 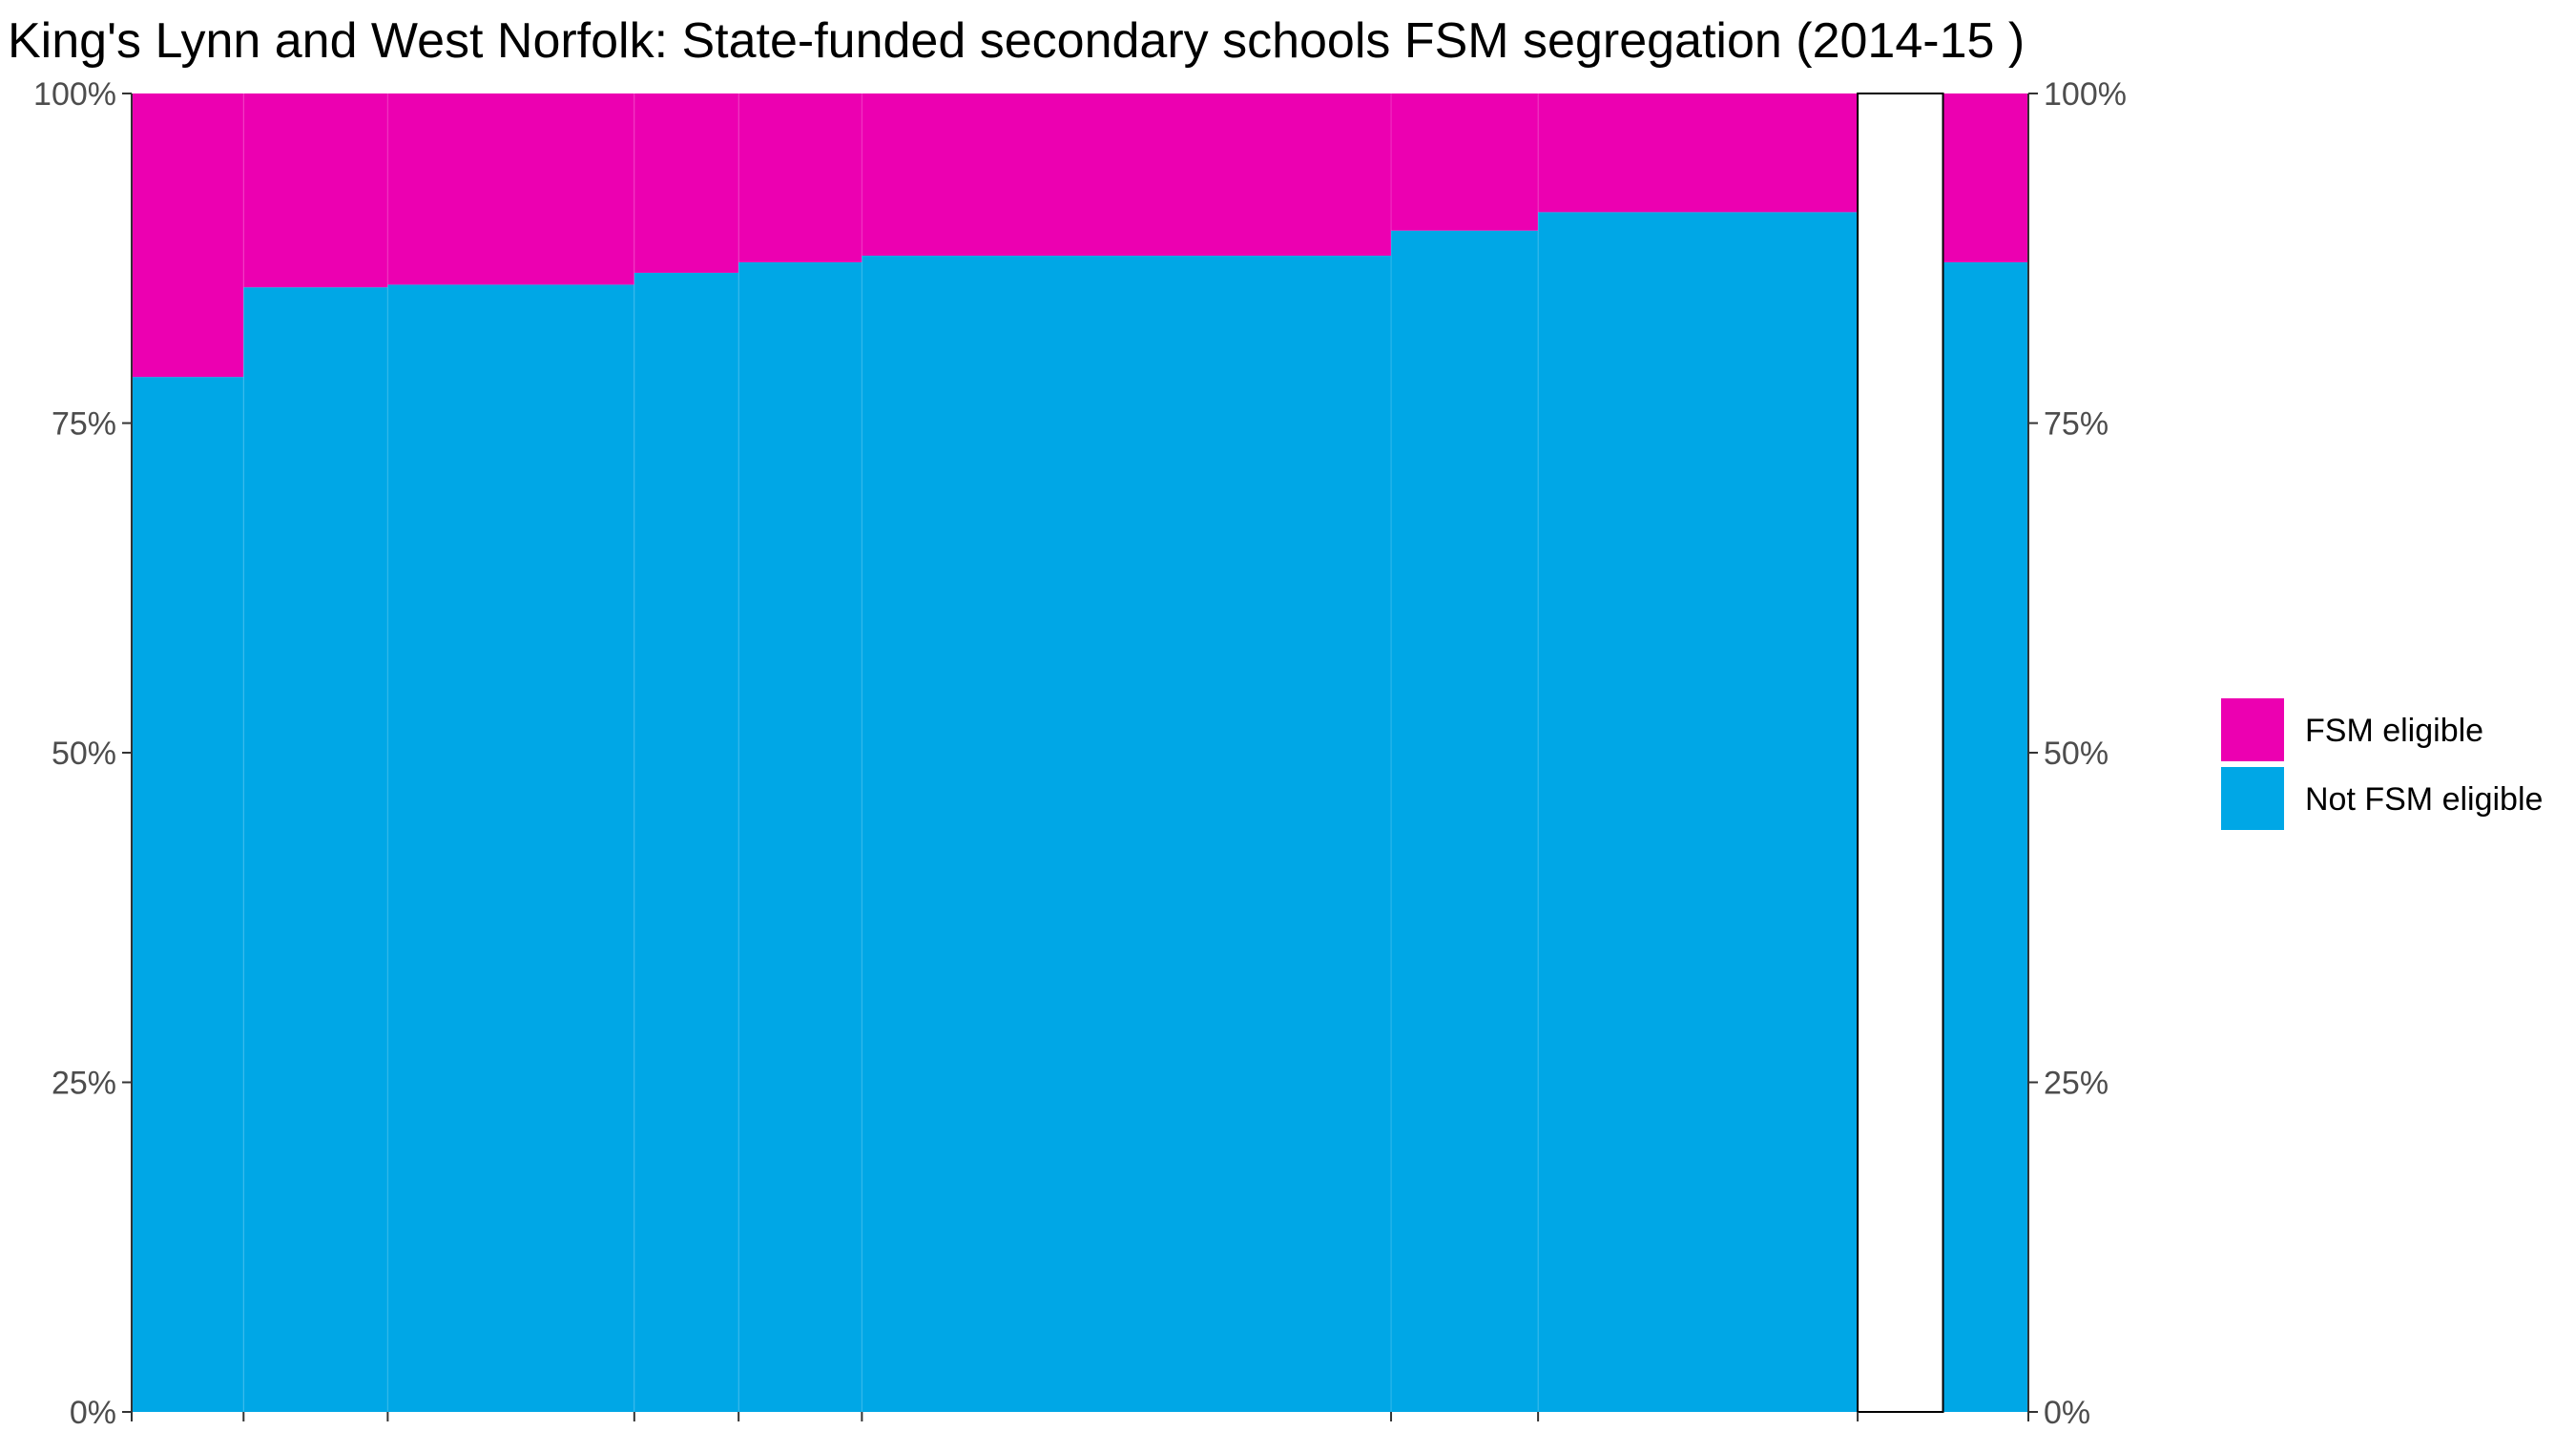 What do you see at coordinates (2076, 1084) in the screenshot?
I see `y-tick-label-right-1: 25%` at bounding box center [2076, 1084].